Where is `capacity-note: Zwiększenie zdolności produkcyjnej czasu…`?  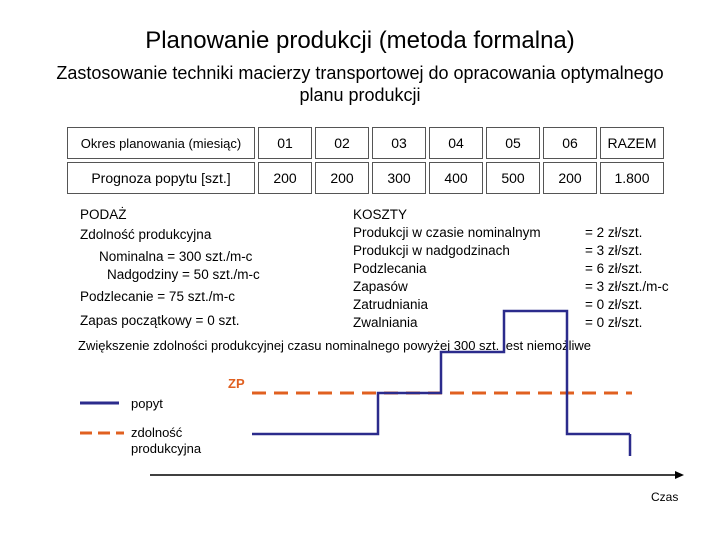
capacity-note: Zwiększenie zdolności produkcyjnej czasu… is located at coordinates (335, 345).